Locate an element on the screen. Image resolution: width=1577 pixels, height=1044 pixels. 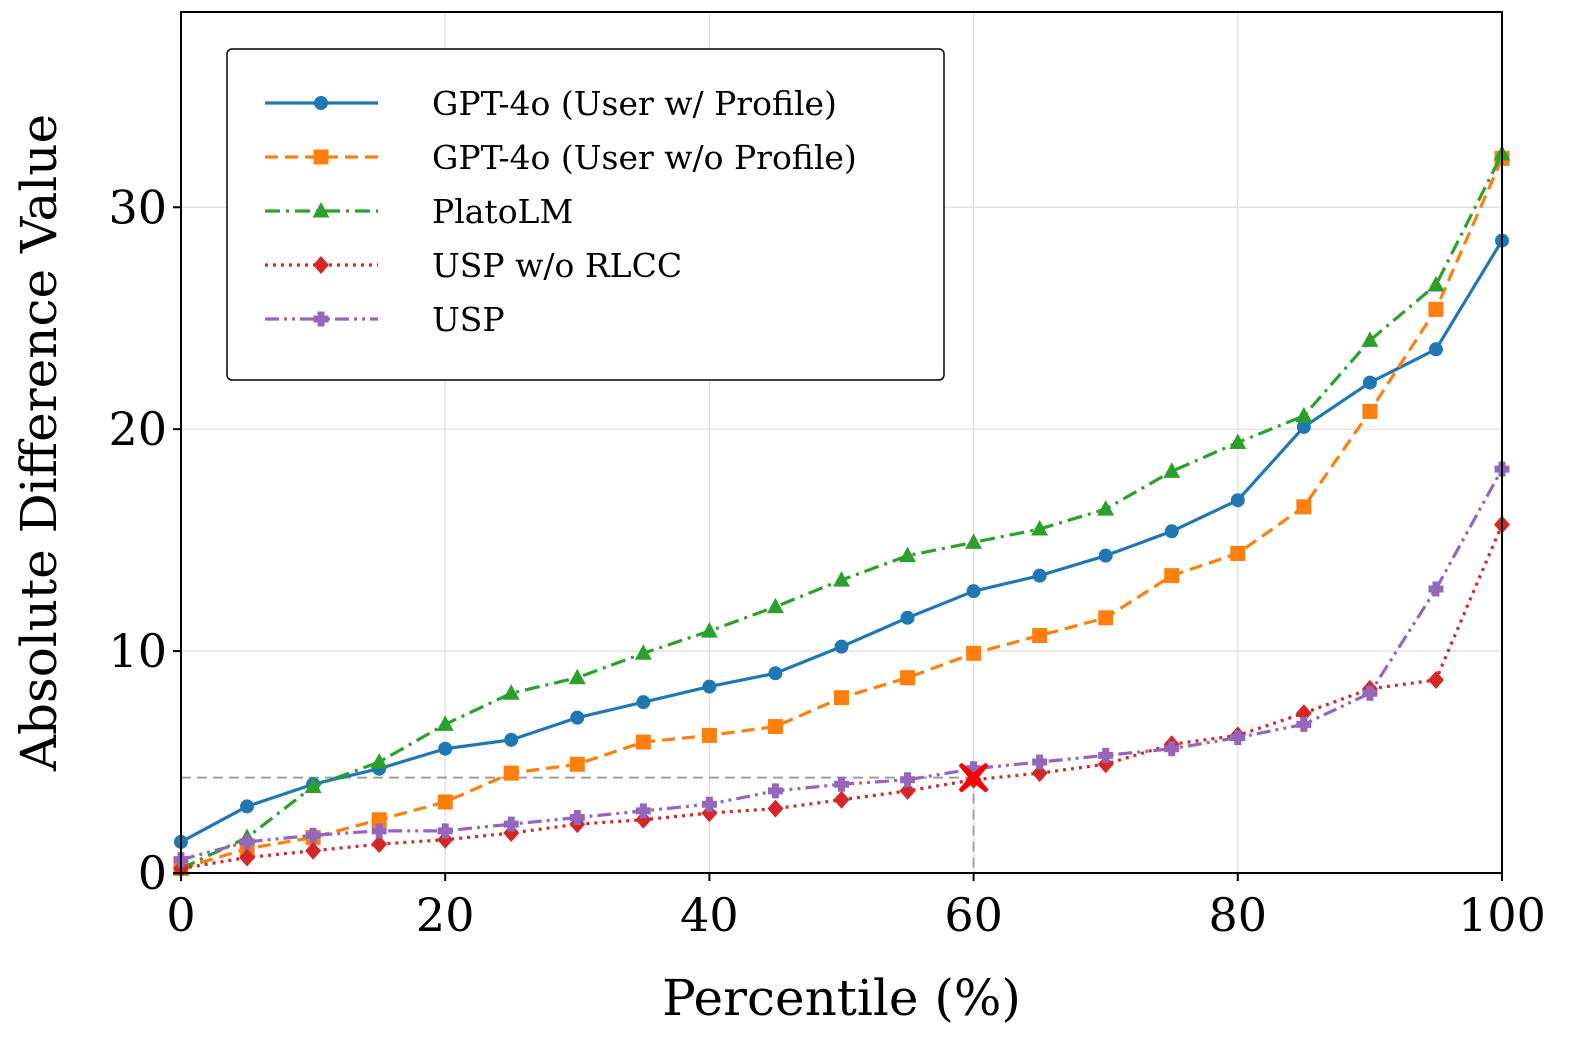
y-tick-label: 10 is located at coordinates (137, 651).